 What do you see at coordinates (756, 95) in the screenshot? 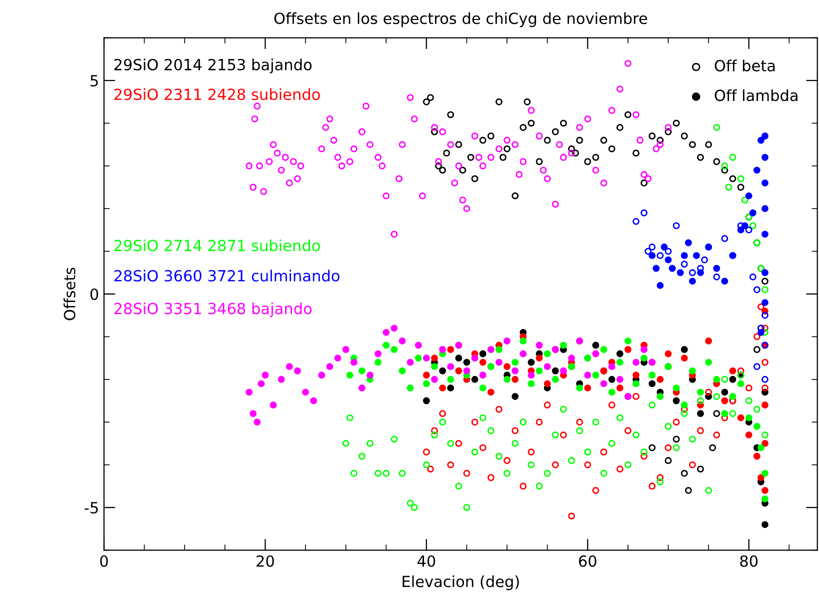
I see `annotation: Off lambda` at bounding box center [756, 95].